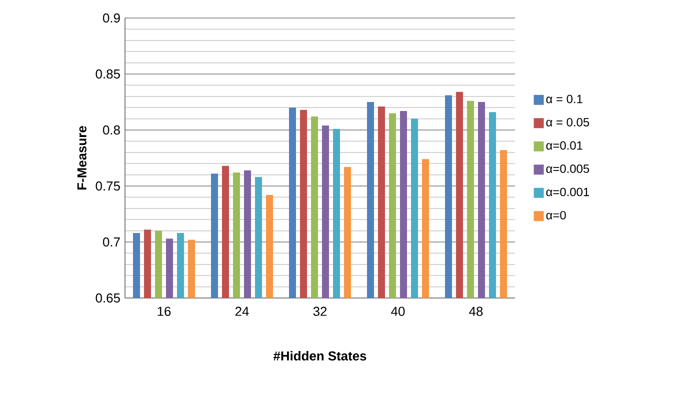  I want to click on y-tick-label: 0.65, so click(108, 298).